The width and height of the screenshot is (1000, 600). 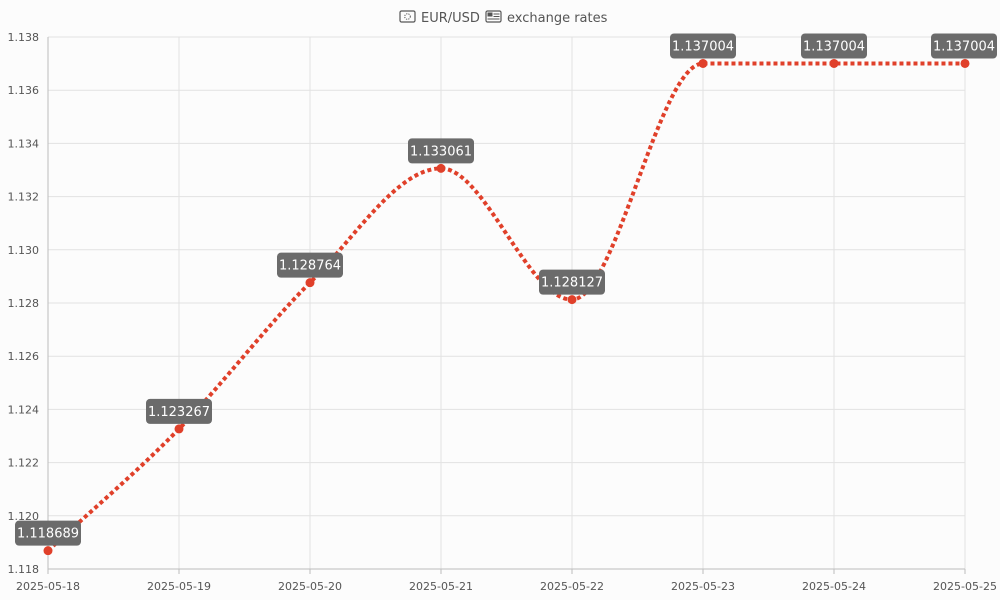 What do you see at coordinates (24, 569) in the screenshot?
I see `y-tick-label: 1.118` at bounding box center [24, 569].